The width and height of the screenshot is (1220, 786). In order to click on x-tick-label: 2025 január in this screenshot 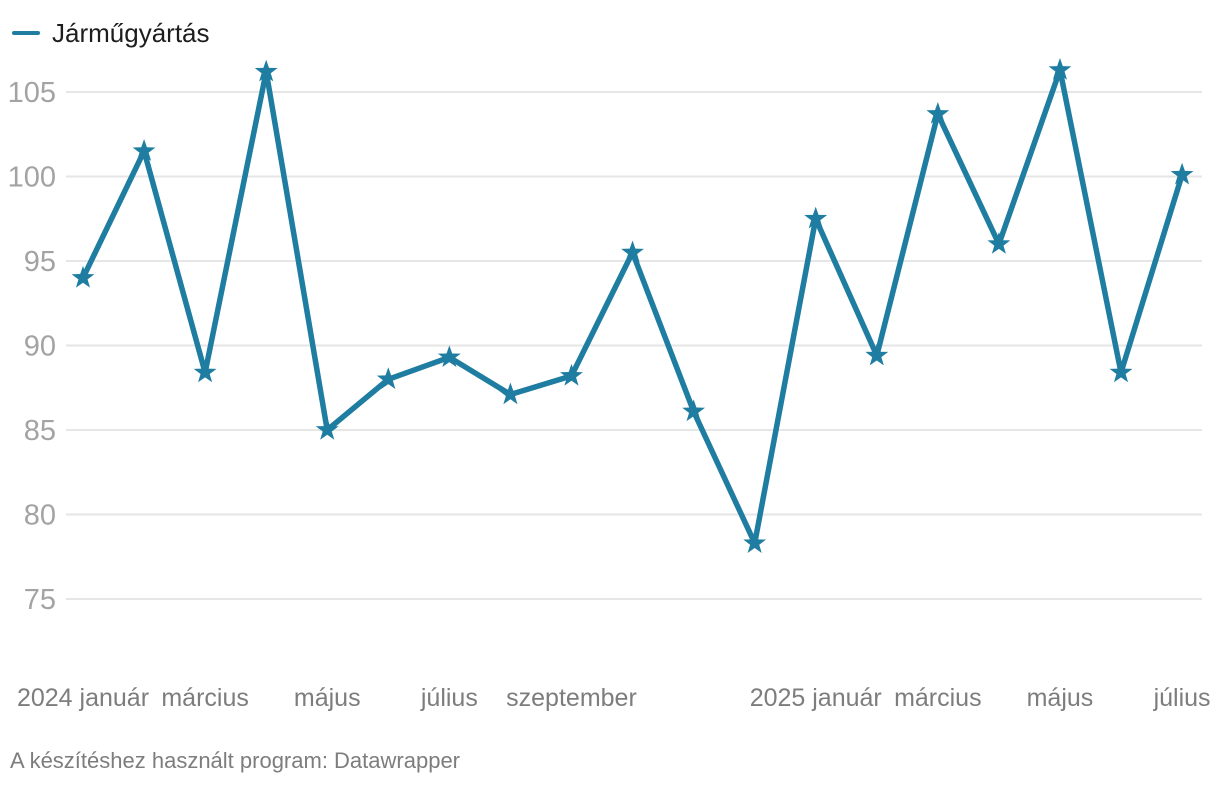, I will do `click(816, 698)`.